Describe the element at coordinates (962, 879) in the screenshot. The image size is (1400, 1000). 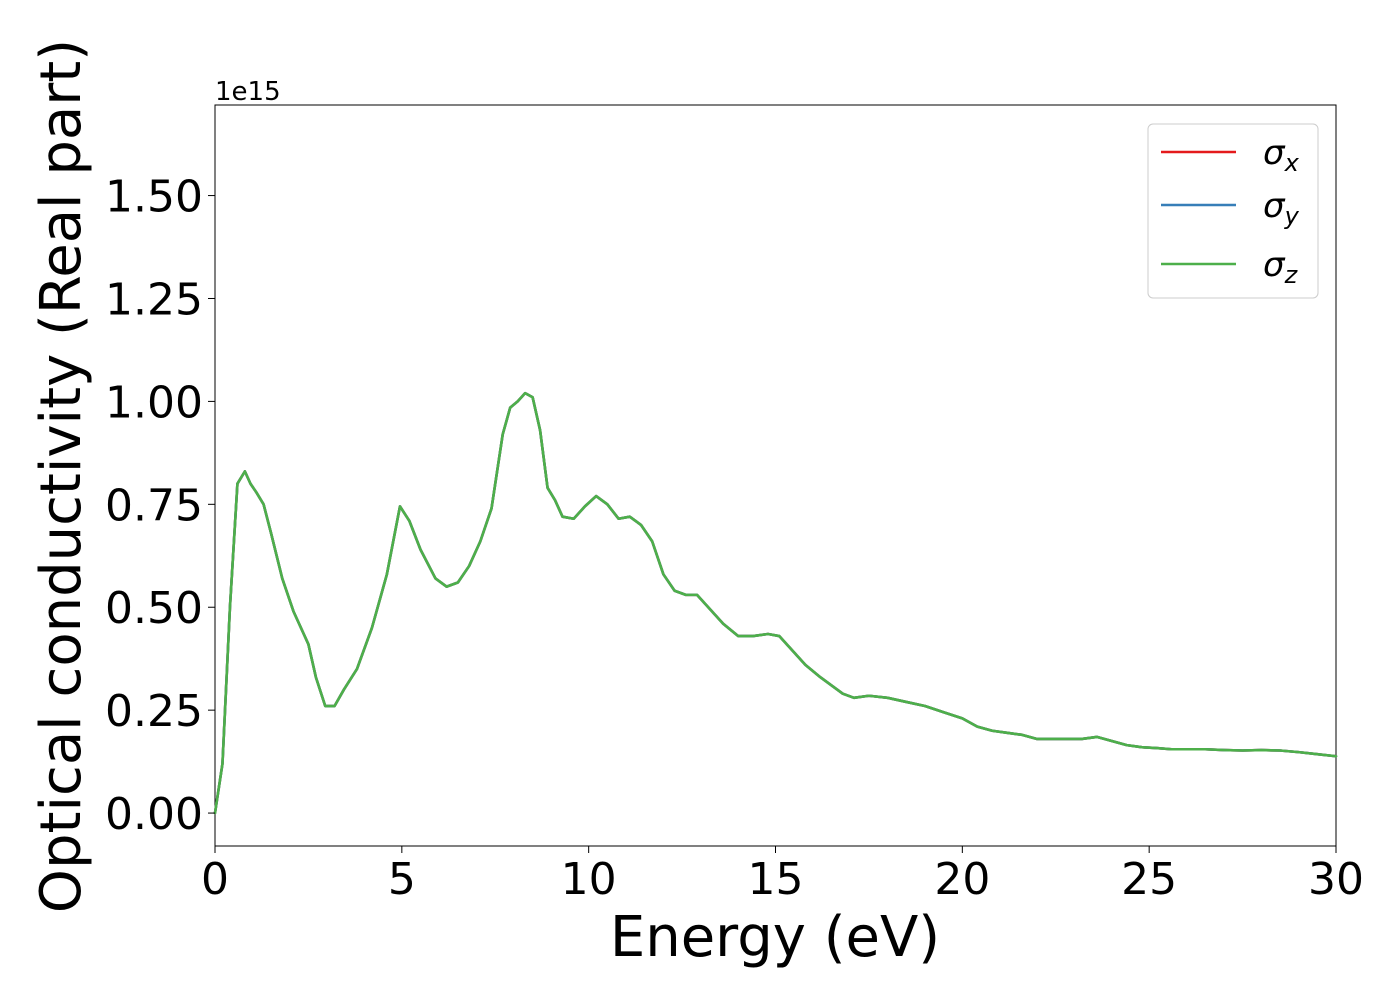
I see `x-tick-label: 20` at that location.